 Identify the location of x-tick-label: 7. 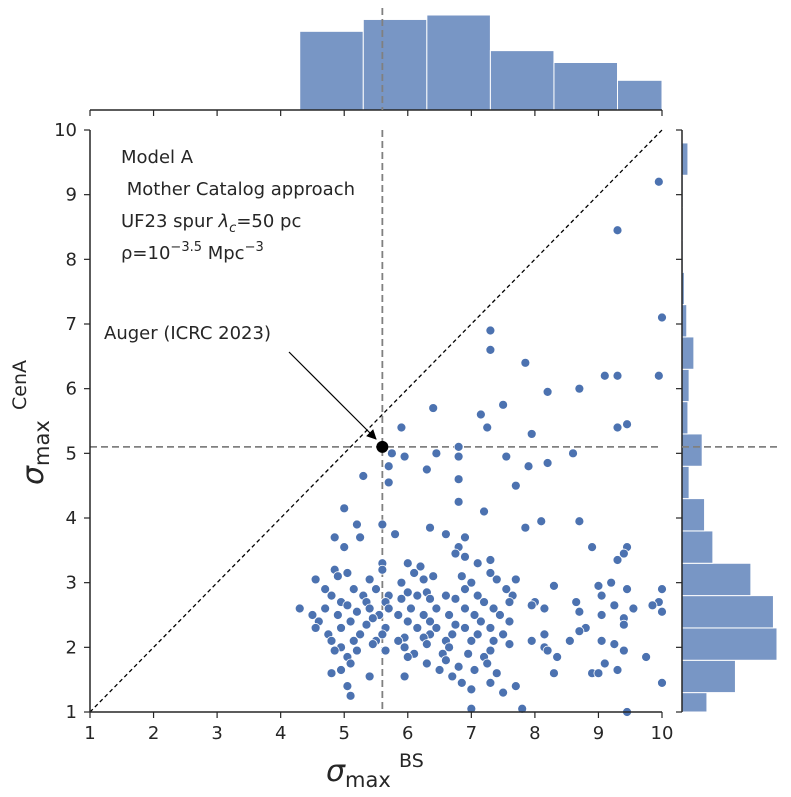
(471, 733).